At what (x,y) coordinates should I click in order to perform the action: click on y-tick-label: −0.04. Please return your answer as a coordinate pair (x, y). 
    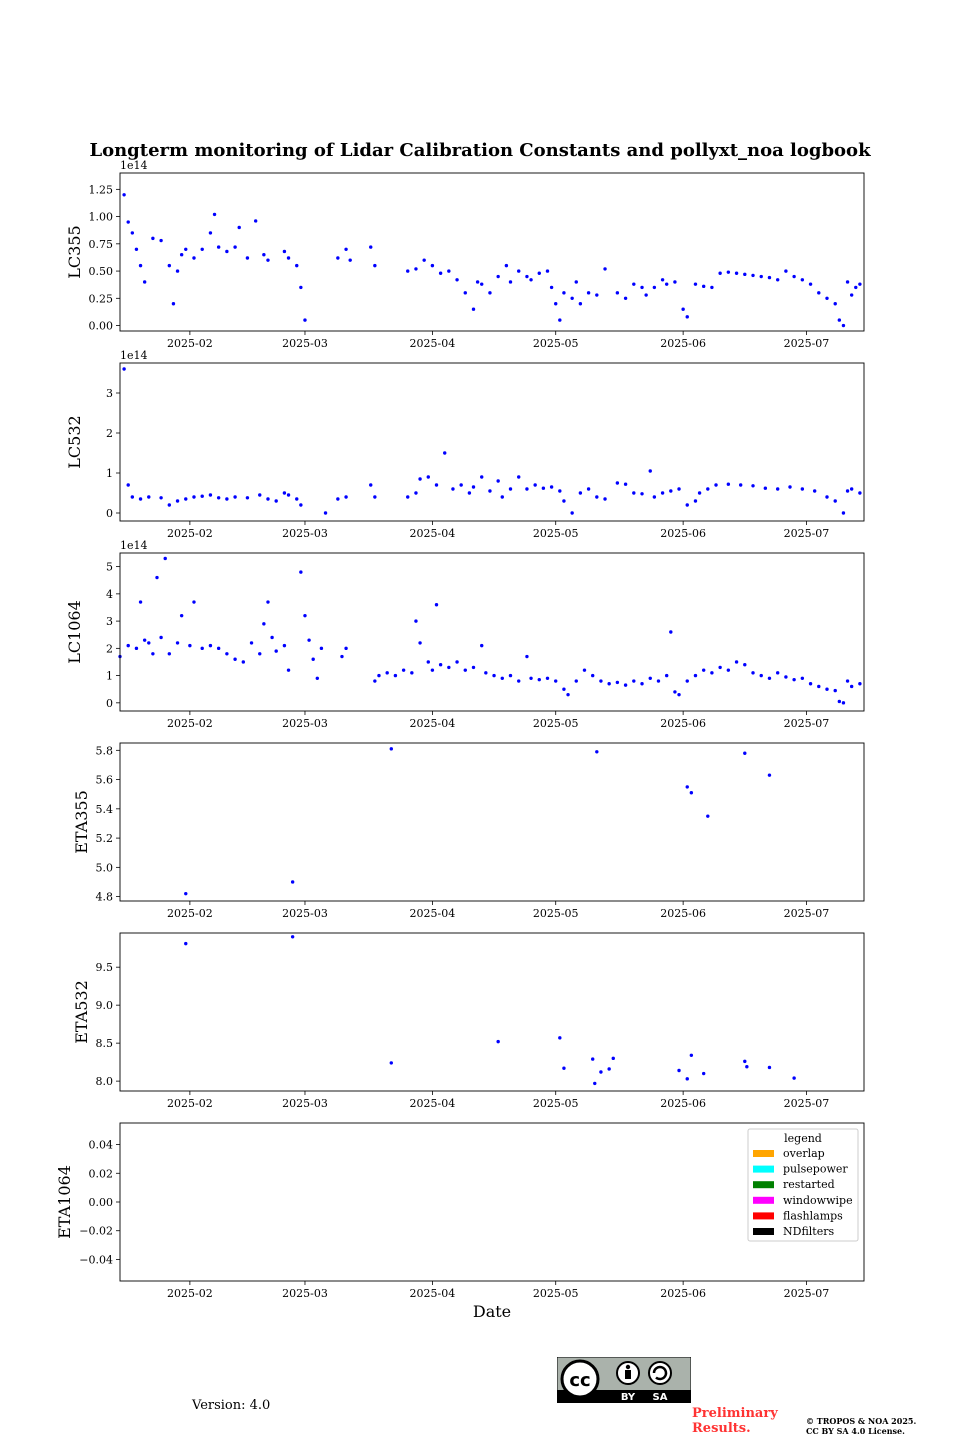
    Looking at the image, I should click on (96, 1259).